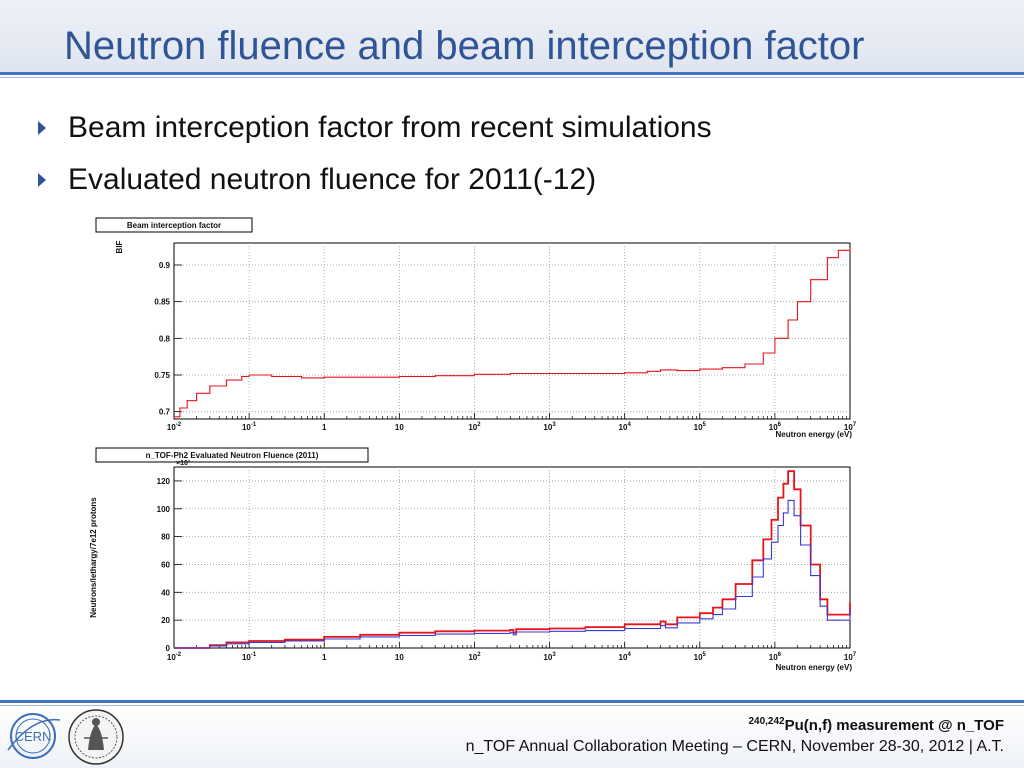  Describe the element at coordinates (766, 721) in the screenshot. I see `footer-isotope-superscript: 240,242` at that location.